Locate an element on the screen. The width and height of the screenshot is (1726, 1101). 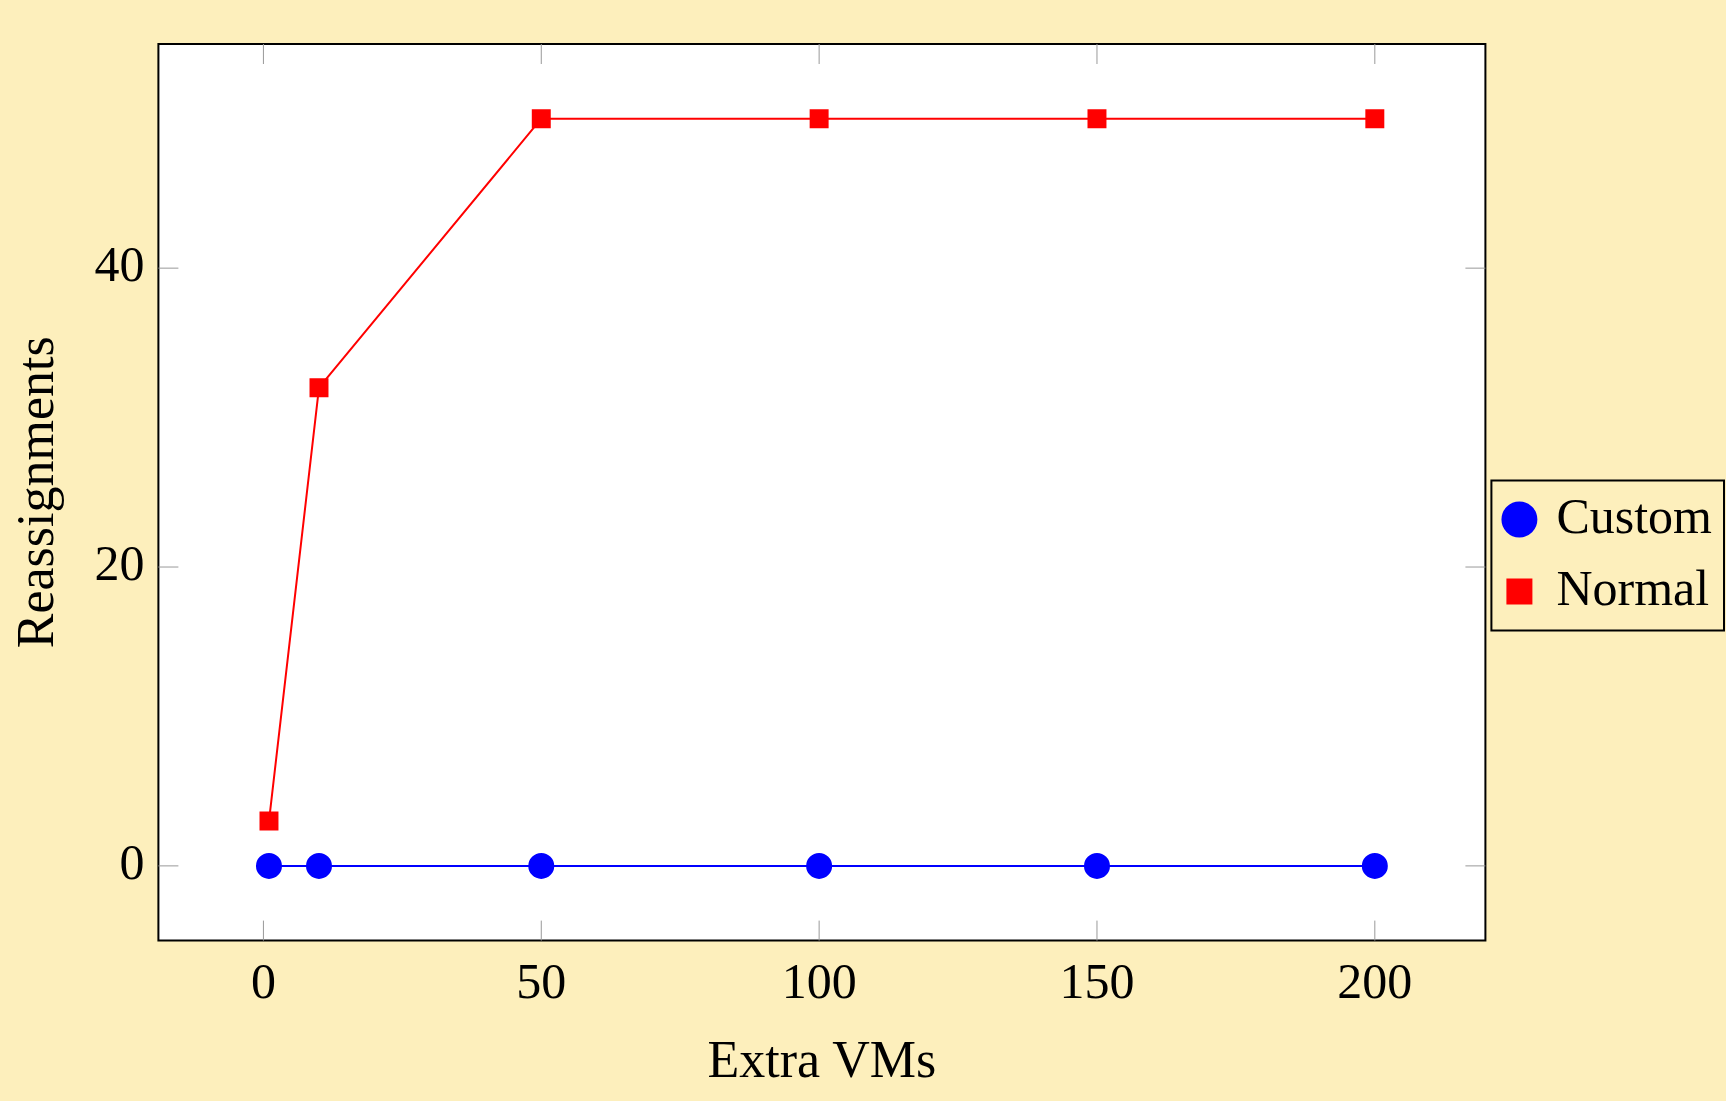
x-tick-label: 200 is located at coordinates (1375, 980).